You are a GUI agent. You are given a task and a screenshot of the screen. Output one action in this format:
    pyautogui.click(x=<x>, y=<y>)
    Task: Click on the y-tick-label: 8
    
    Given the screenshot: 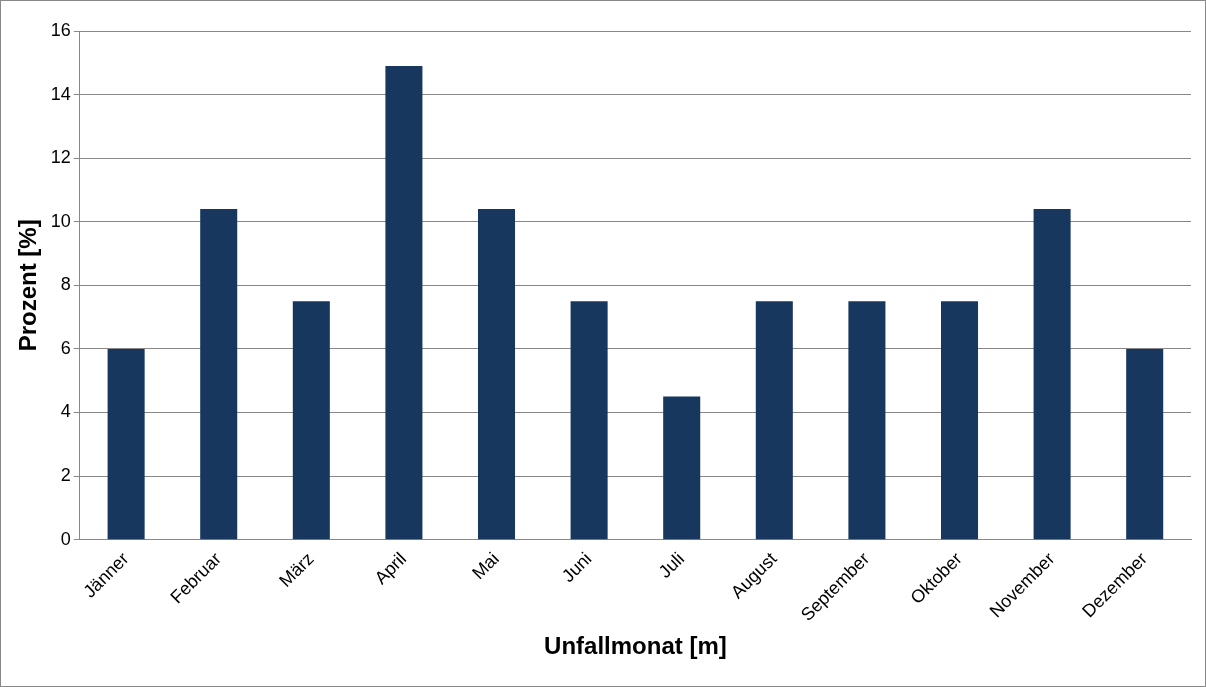 What is the action you would take?
    pyautogui.click(x=65, y=284)
    